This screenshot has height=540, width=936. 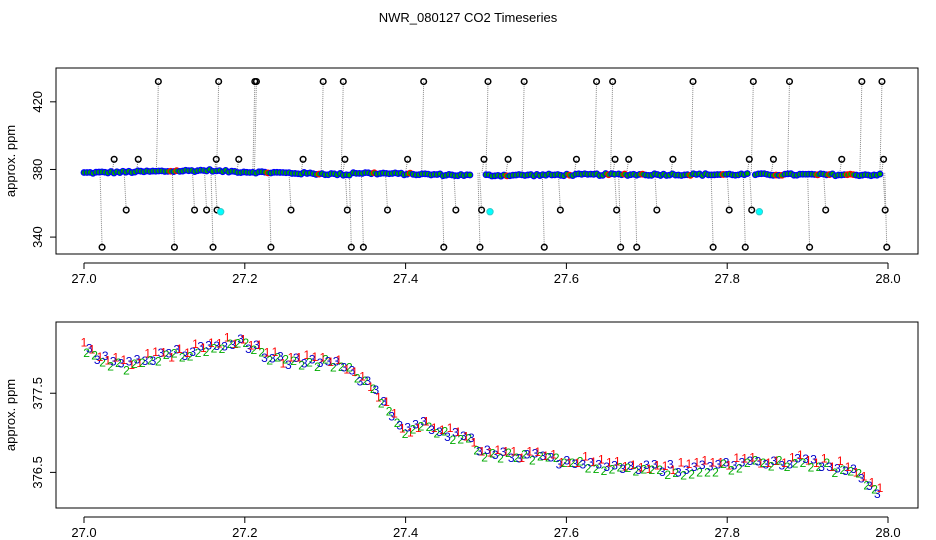 What do you see at coordinates (405, 278) in the screenshot?
I see `x-tick-label: 27.4` at bounding box center [405, 278].